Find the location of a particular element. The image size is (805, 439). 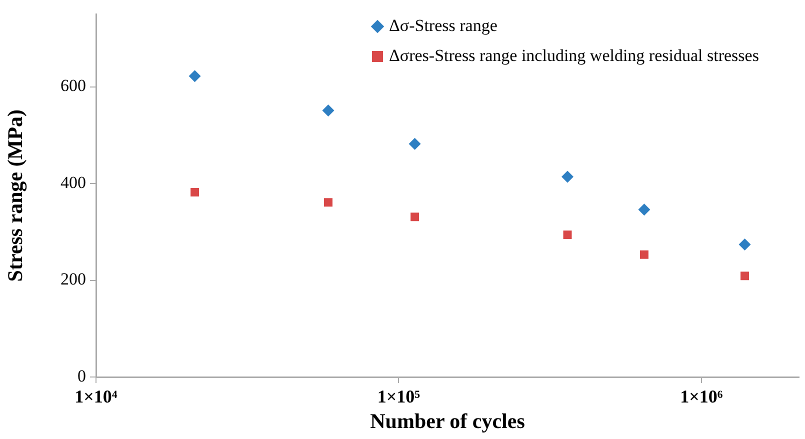

y-axis-title: Stress range (MPa) is located at coordinates (15, 195).